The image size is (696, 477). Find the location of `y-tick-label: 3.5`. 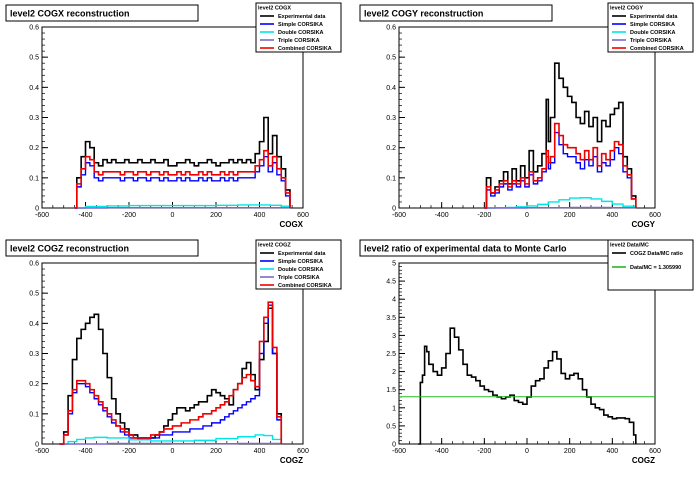

y-tick-label: 3.5 is located at coordinates (391, 318).